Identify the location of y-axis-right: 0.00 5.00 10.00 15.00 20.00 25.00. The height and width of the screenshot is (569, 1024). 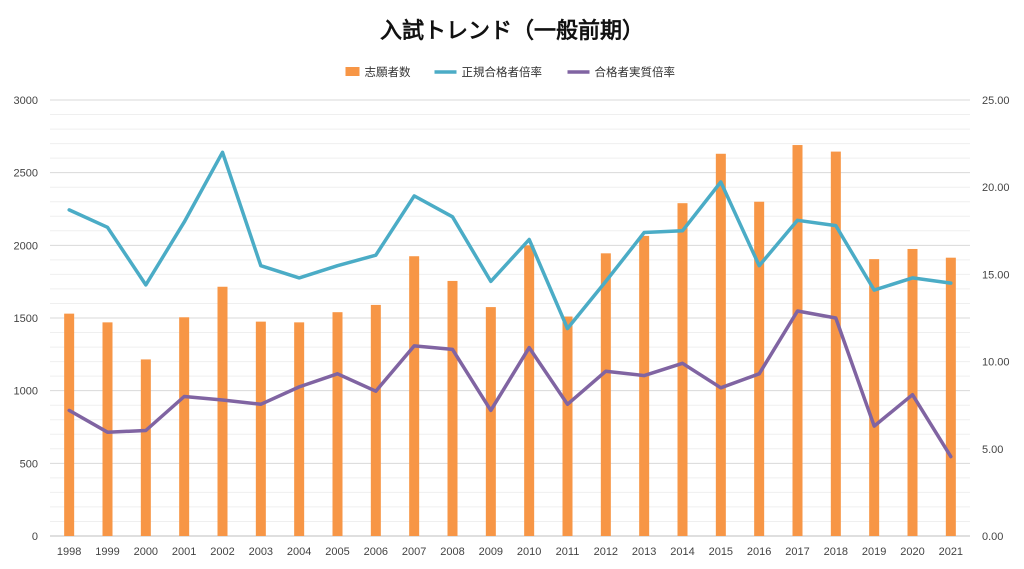
(996, 319).